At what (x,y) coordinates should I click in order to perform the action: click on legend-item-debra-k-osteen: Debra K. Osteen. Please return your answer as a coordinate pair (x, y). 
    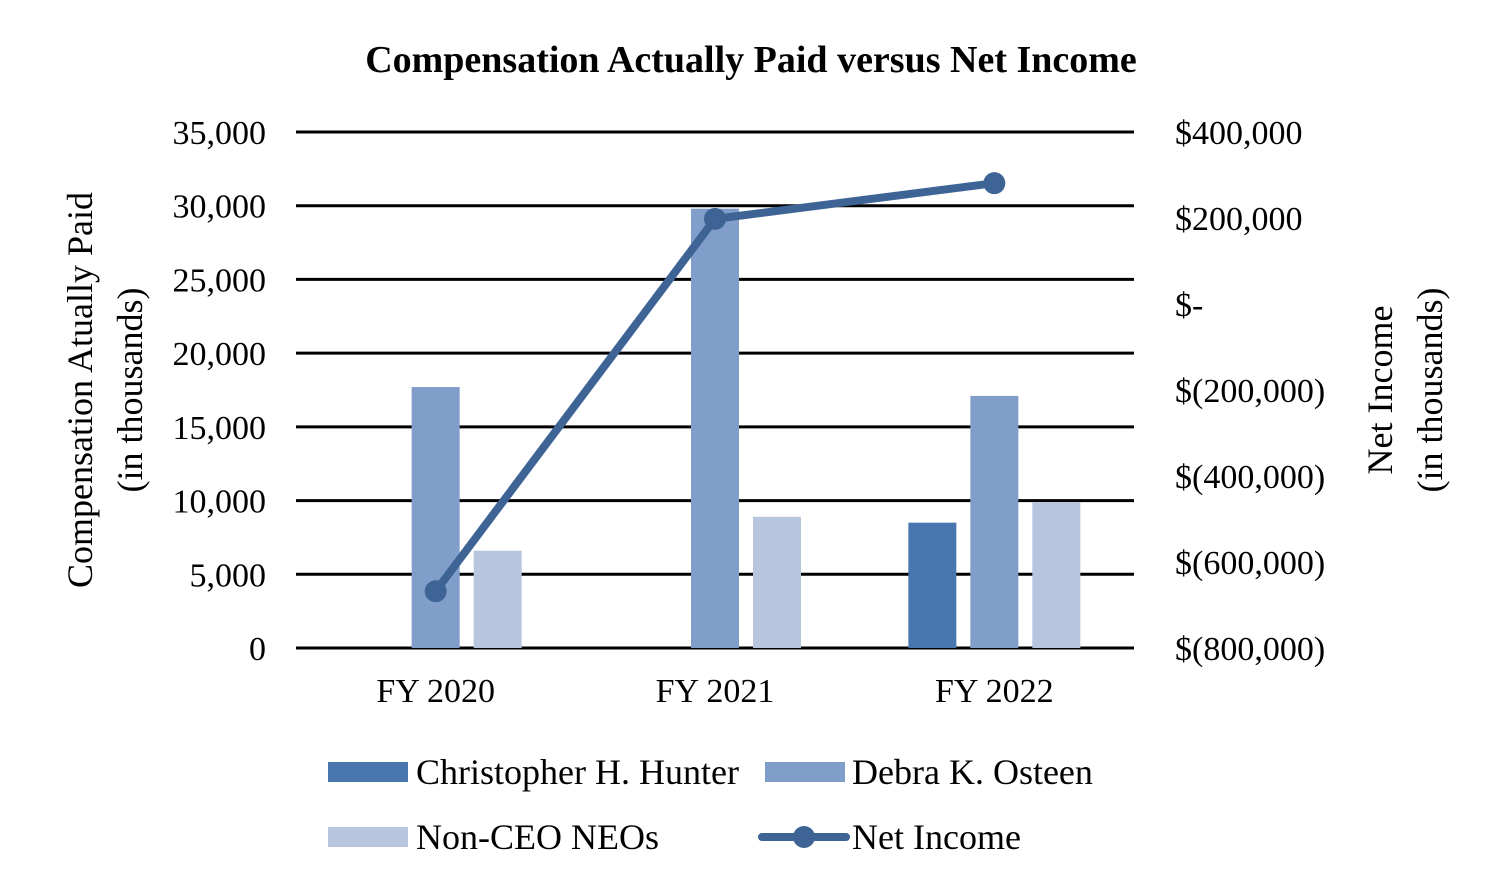
    Looking at the image, I should click on (929, 772).